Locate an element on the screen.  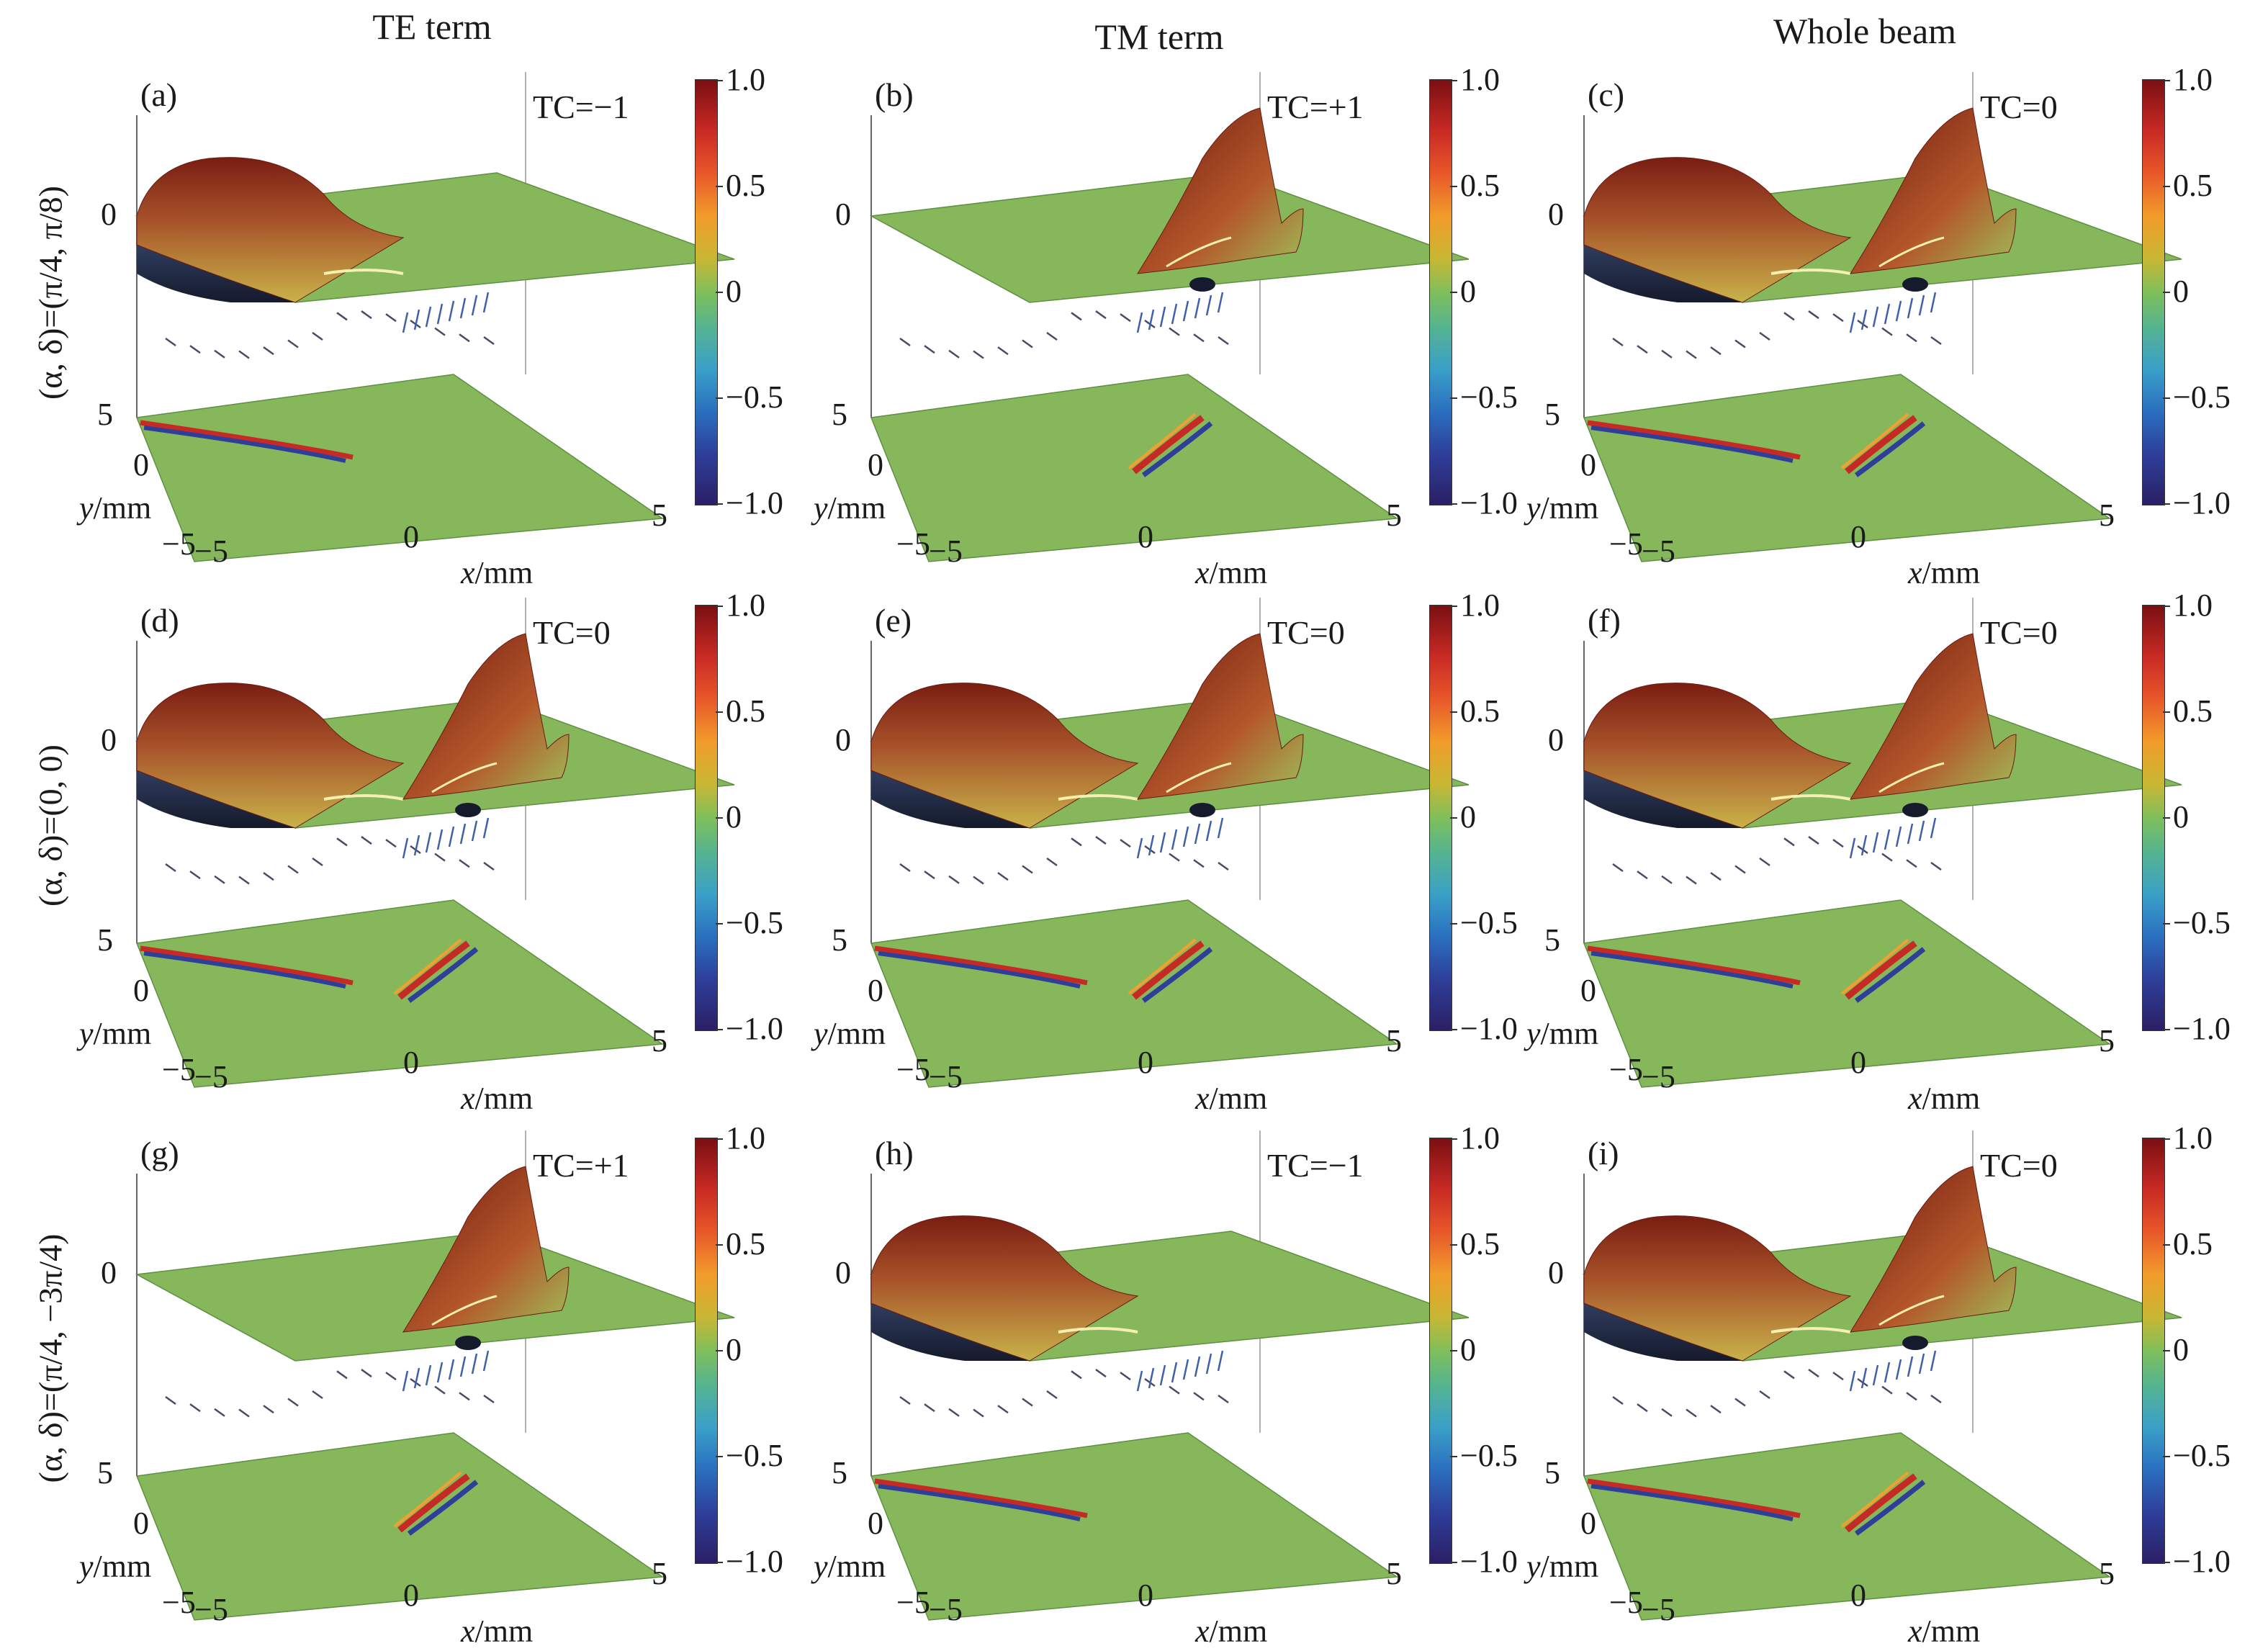
projection-plane is located at coordinates (1134, 1526).